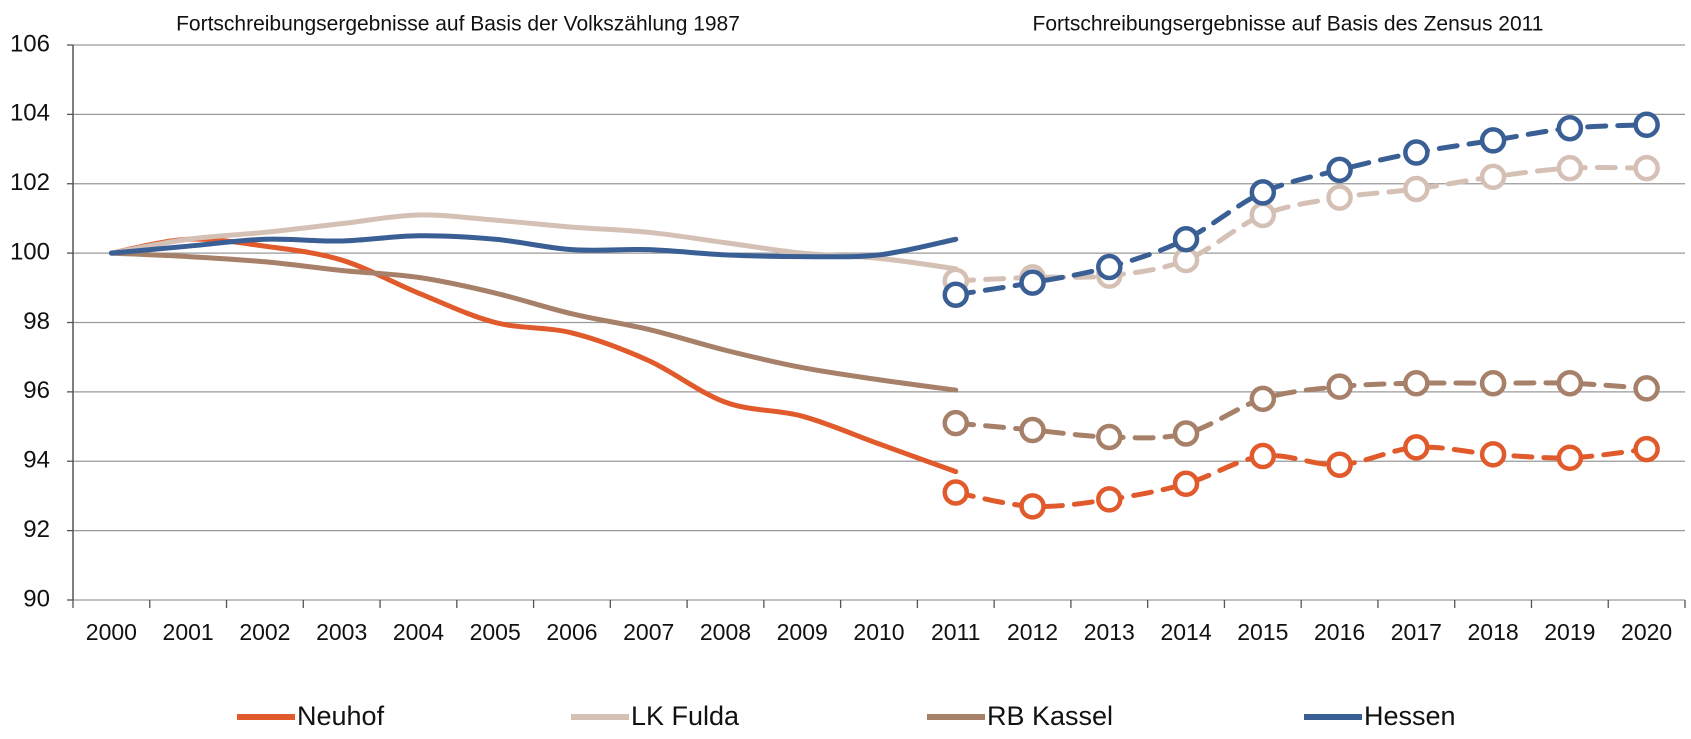 The height and width of the screenshot is (739, 1691). Describe the element at coordinates (1262, 632) in the screenshot. I see `x-tick-label: 2015` at that location.